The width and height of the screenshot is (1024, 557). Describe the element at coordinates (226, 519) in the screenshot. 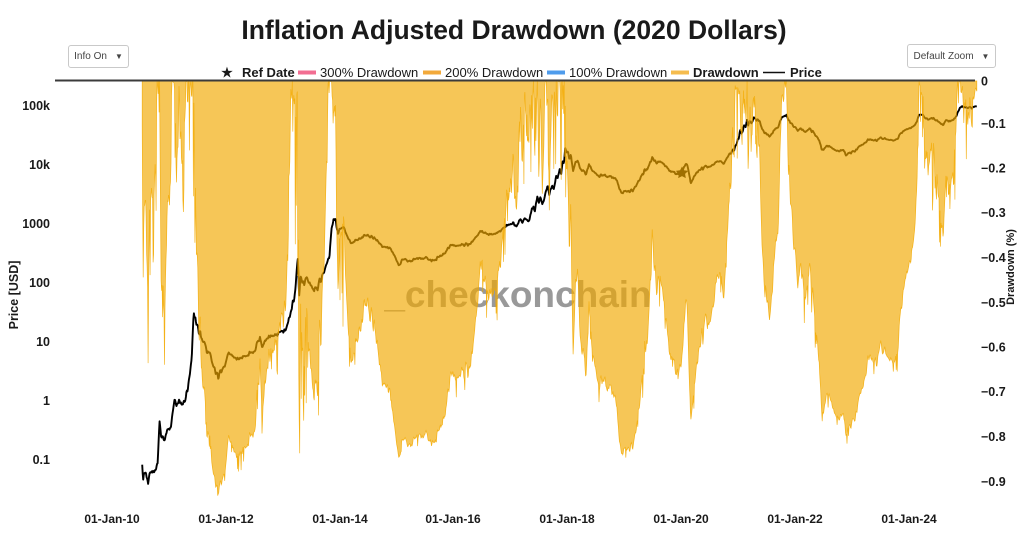

I see `svg-text: 01-Jan-12` at that location.